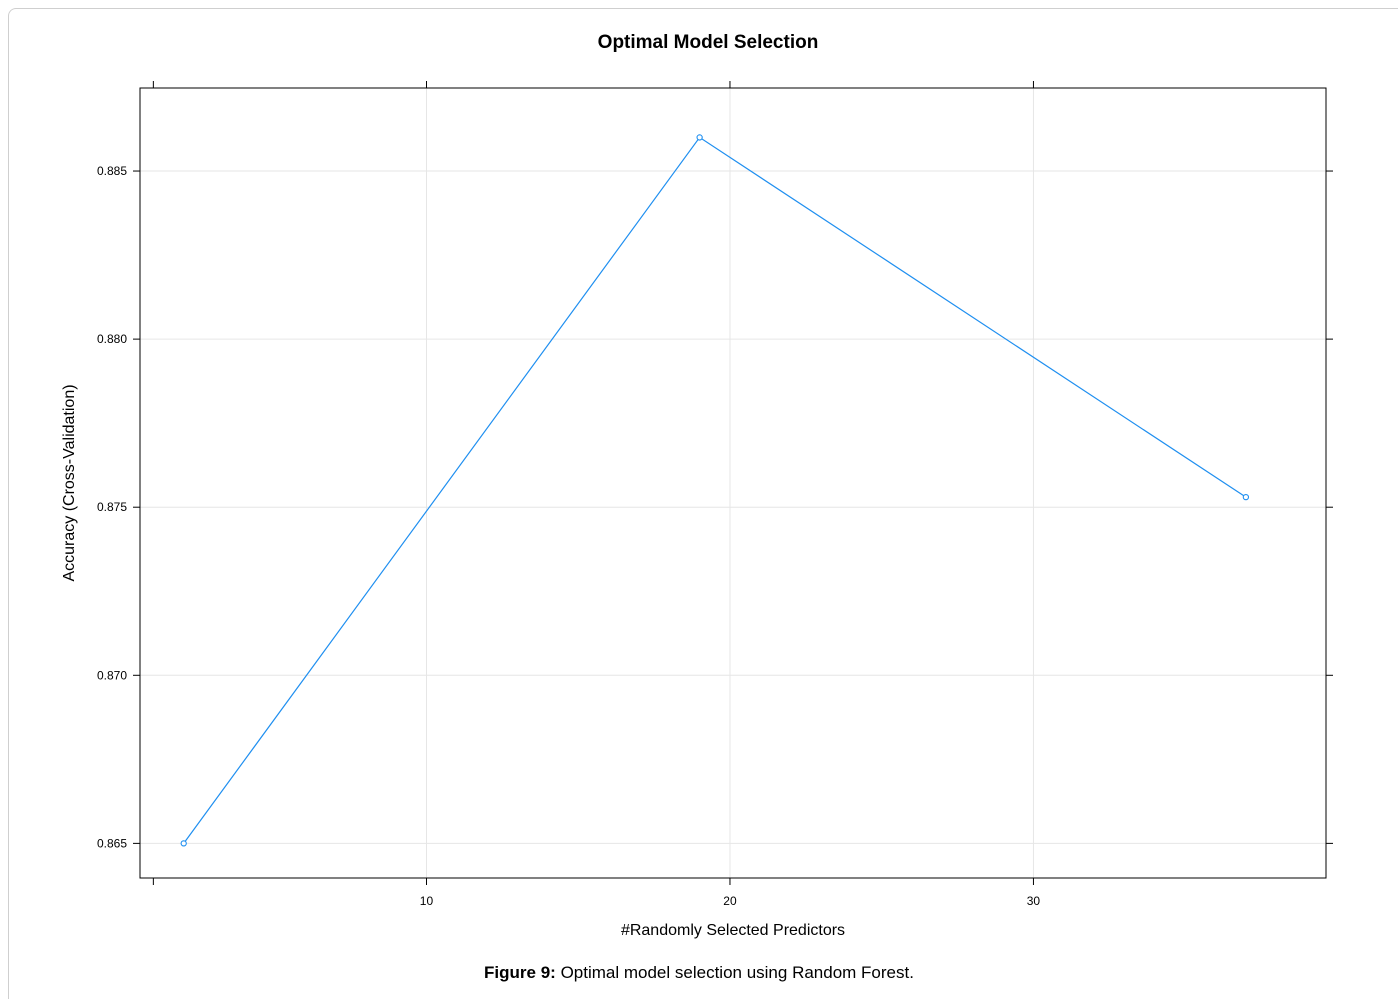 The width and height of the screenshot is (1398, 999). What do you see at coordinates (1034, 901) in the screenshot?
I see `x-tick-label: 30` at bounding box center [1034, 901].